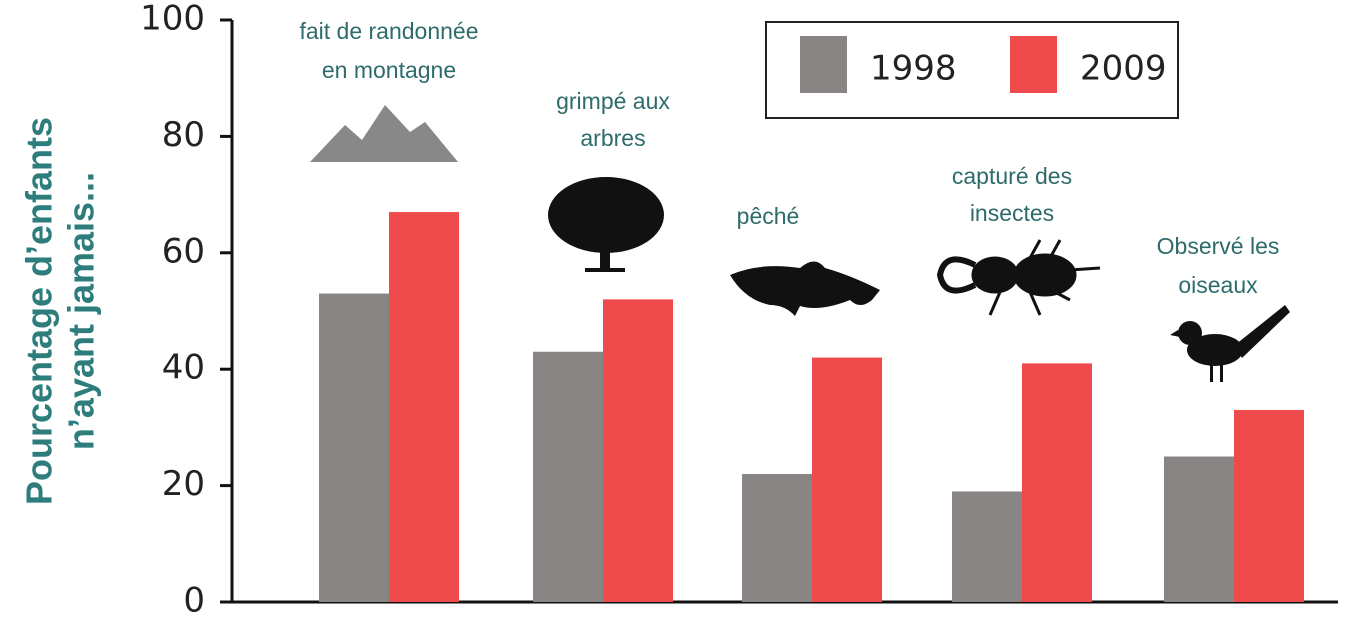 Image resolution: width=1353 pixels, height=623 pixels. I want to click on y-tick-label: 80, so click(183, 135).